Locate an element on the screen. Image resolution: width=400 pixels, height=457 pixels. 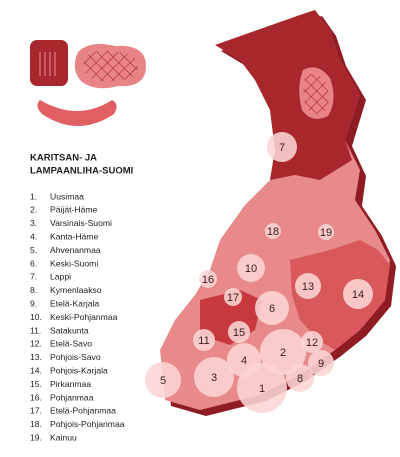
bubble-label: 14 is located at coordinates (358, 295).